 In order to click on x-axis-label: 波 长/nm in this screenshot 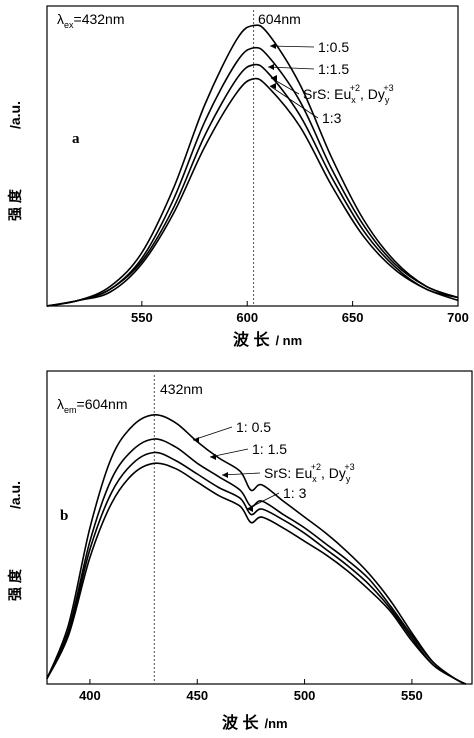, I will do `click(255, 722)`.